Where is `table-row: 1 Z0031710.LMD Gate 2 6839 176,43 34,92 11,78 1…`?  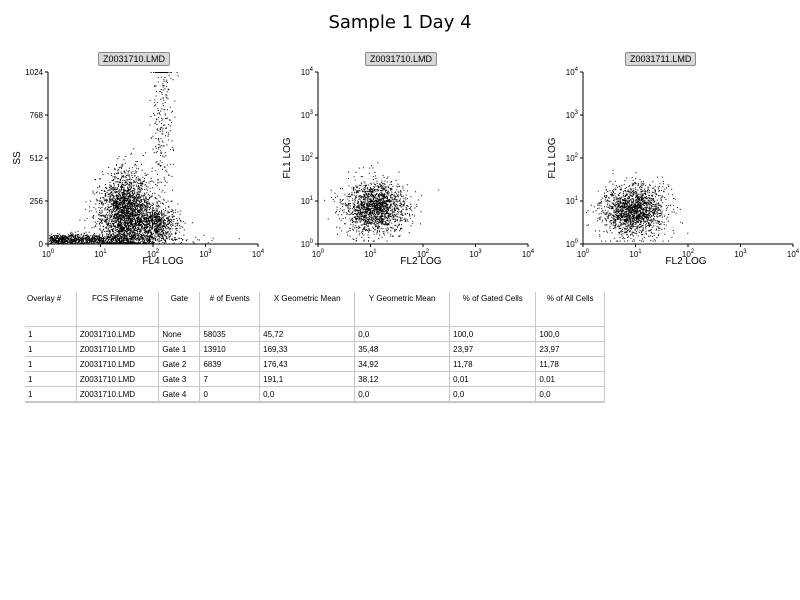
table-row: 1 Z0031710.LMD Gate 2 6839 176,43 34,92 11,78 1… is located at coordinates (315, 364).